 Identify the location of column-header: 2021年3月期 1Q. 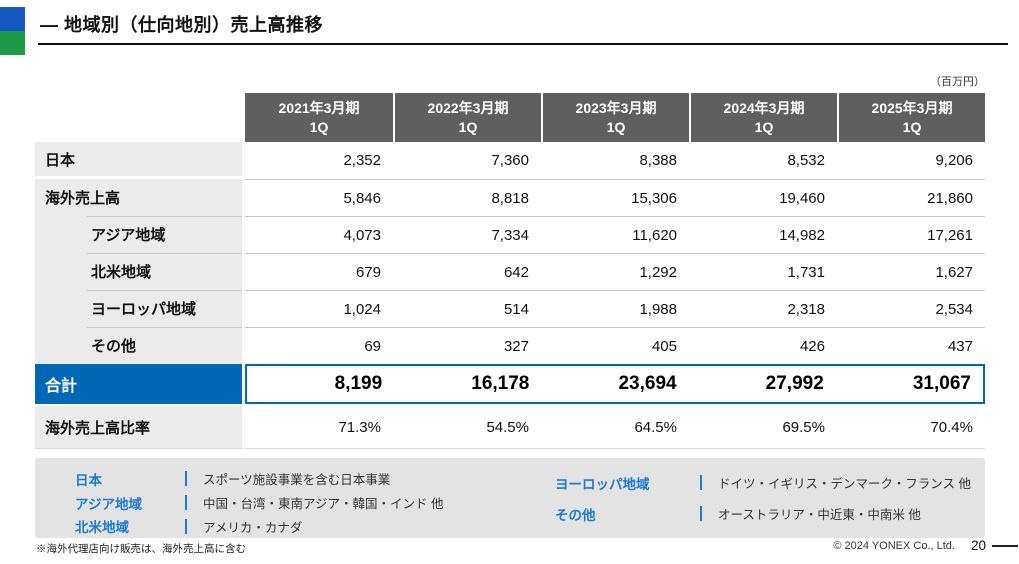
(319, 117).